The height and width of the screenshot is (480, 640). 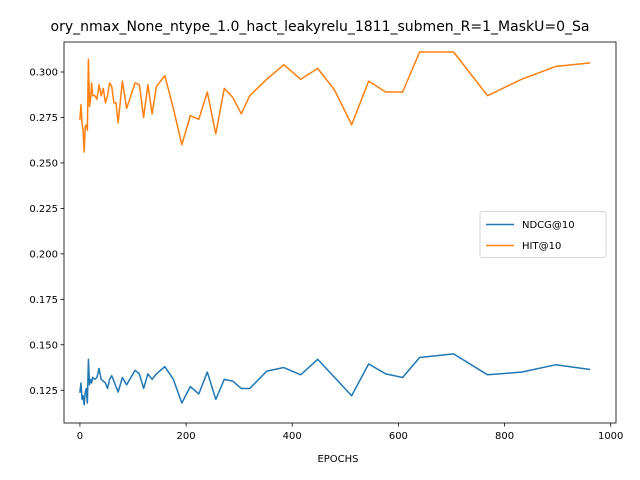 I want to click on x-axis-label: EPOCHS, so click(x=337, y=459).